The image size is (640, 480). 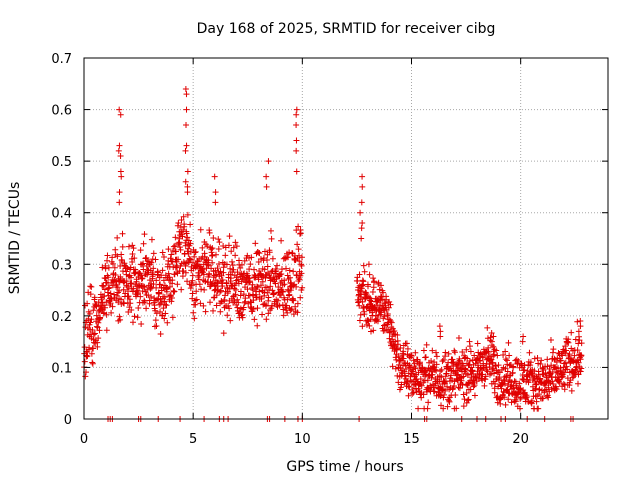 I want to click on y-axis-label: SRMTID / TECUs, so click(x=15, y=238).